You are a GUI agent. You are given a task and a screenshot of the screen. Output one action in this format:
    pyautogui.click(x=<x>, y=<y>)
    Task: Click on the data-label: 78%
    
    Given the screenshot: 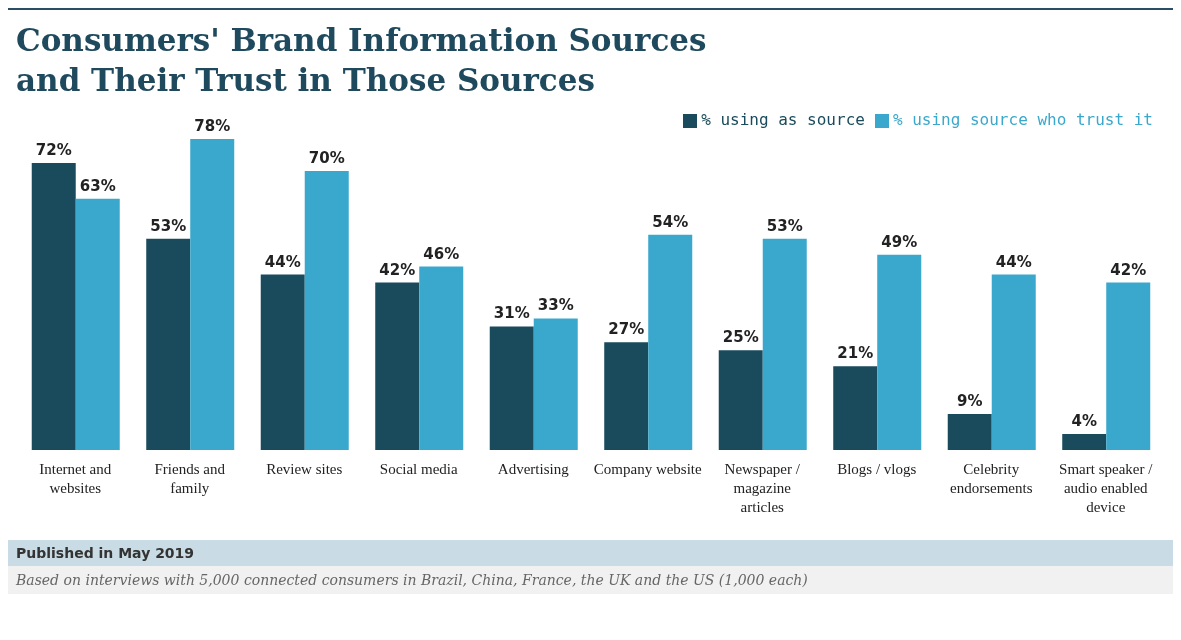 What is the action you would take?
    pyautogui.click(x=212, y=126)
    